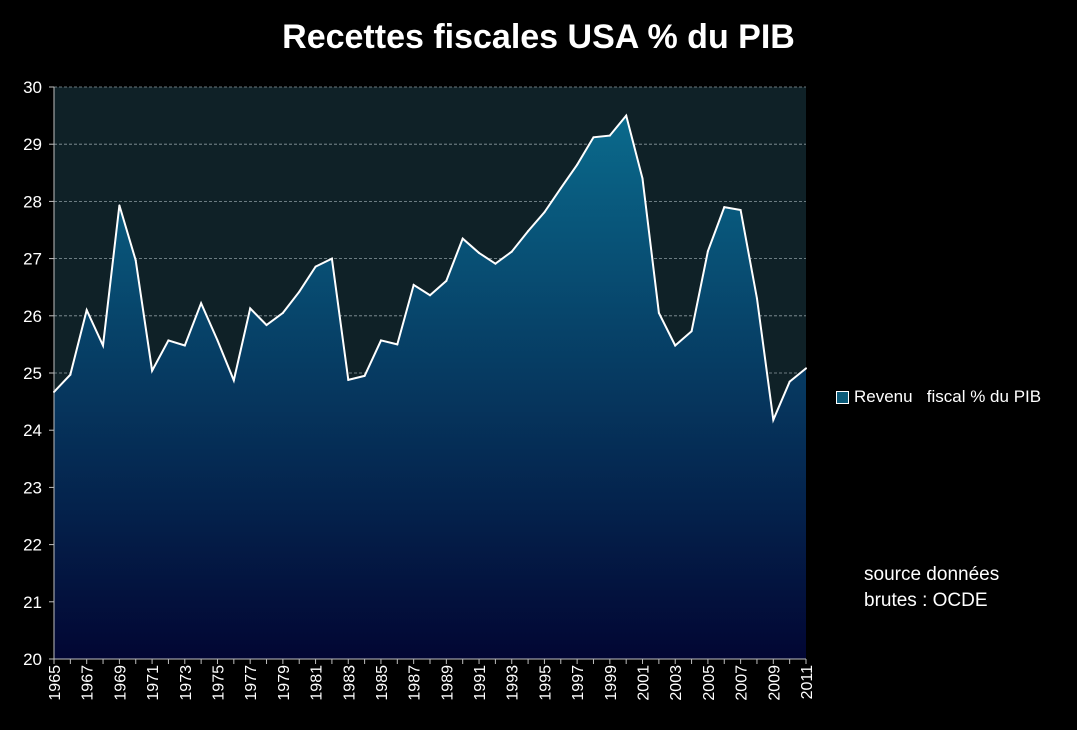 The height and width of the screenshot is (730, 1077). I want to click on x-tick-label: 1987, so click(415, 683).